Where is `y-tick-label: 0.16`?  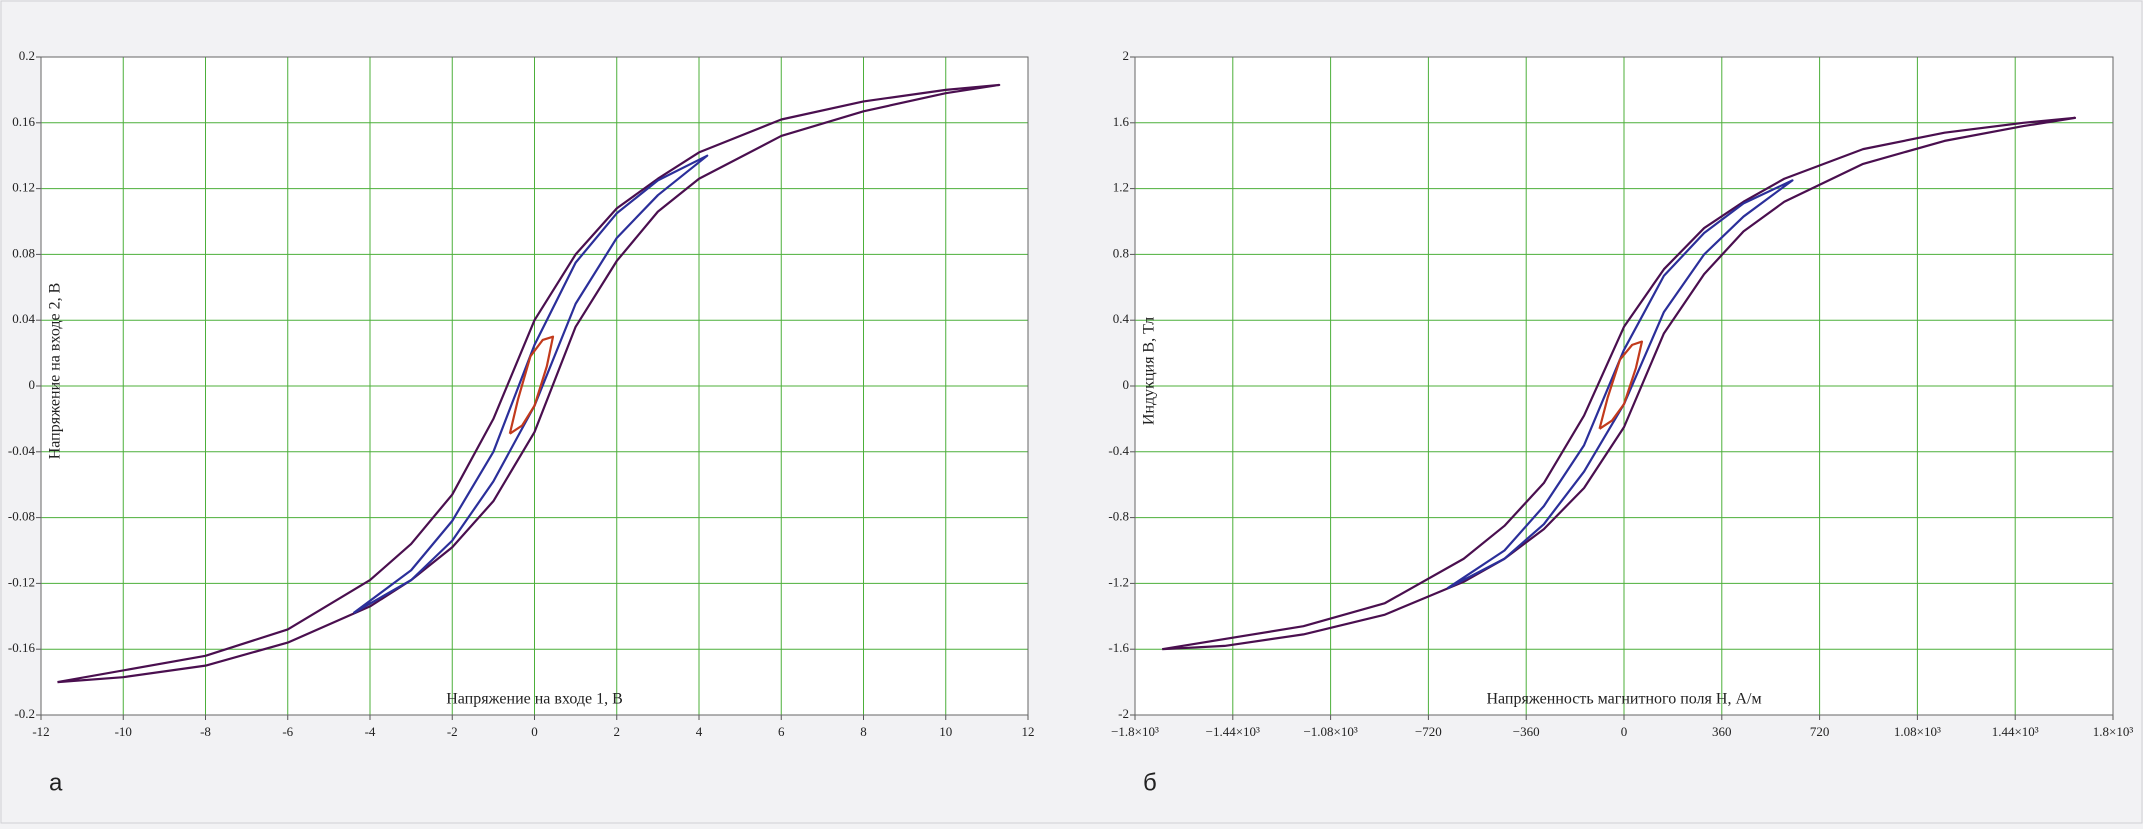
y-tick-label: 0.16 is located at coordinates (23, 121).